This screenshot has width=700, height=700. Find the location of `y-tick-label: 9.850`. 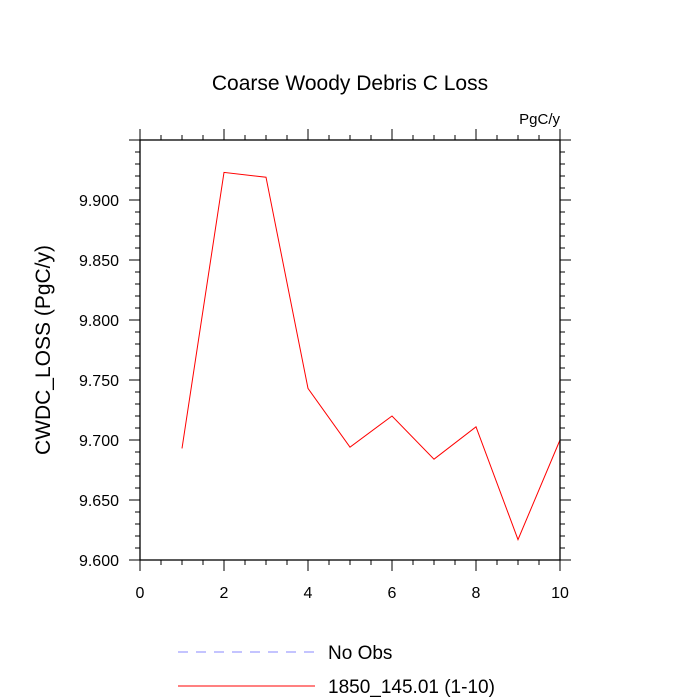

y-tick-label: 9.850 is located at coordinates (99, 261).